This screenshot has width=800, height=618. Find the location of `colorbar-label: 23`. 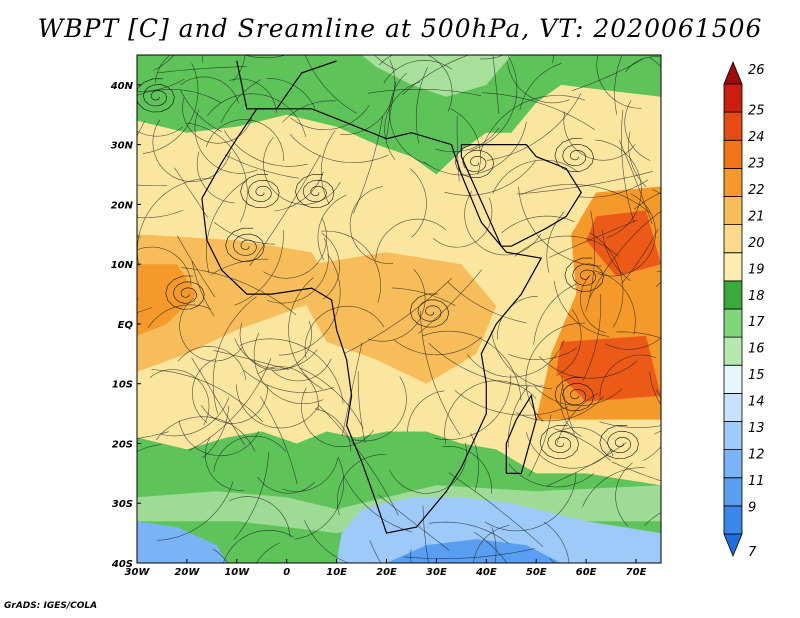

colorbar-label: 23 is located at coordinates (756, 163).